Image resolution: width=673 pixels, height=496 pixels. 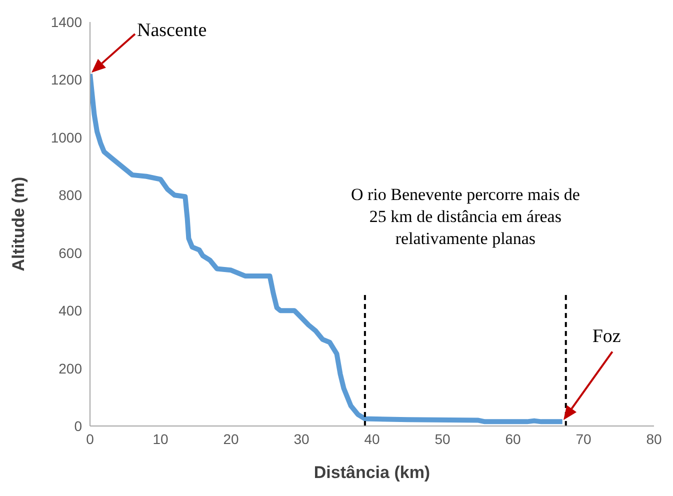 I want to click on y-tick-label: 600, so click(x=70, y=252).